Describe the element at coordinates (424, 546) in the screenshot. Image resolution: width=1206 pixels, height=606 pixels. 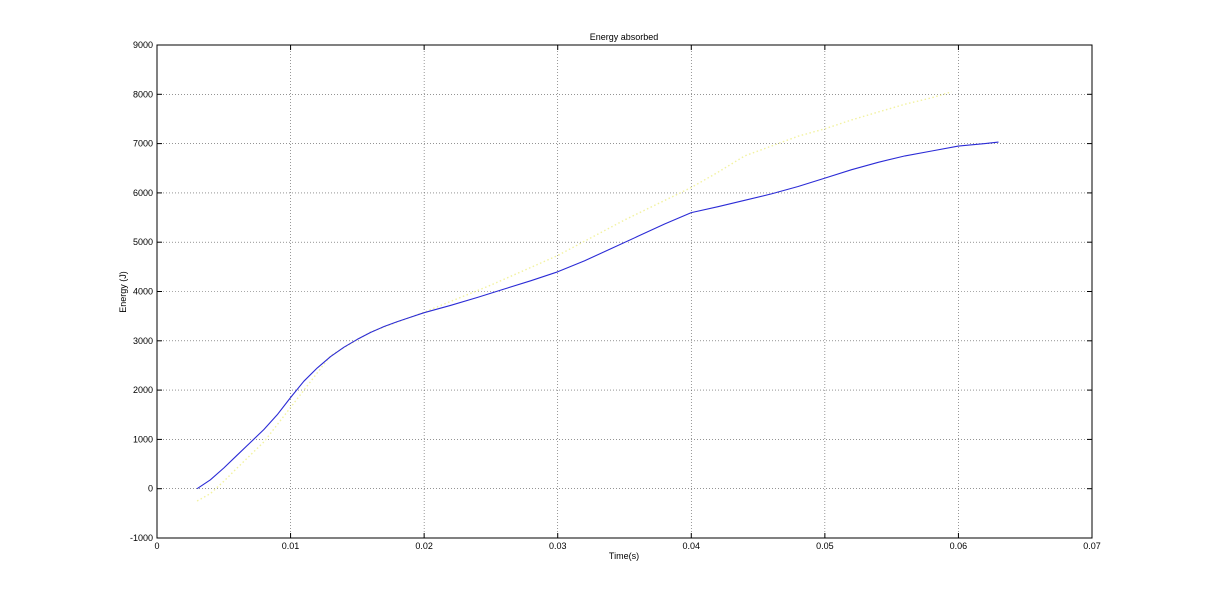
I see `x-tick-label: 0.02` at that location.